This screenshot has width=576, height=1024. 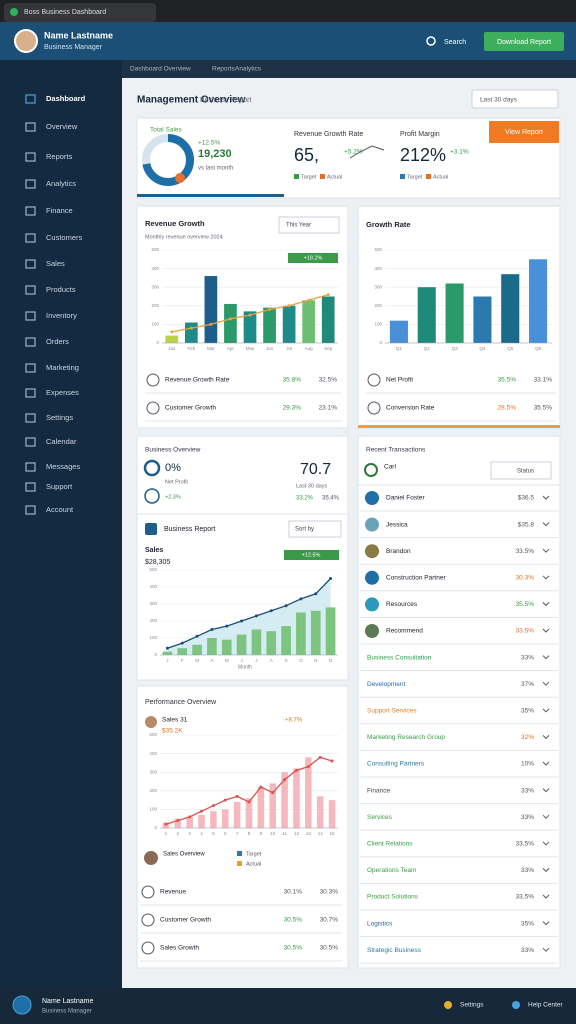 What do you see at coordinates (331, 499) in the screenshot?
I see `kpi-value: 35.4%` at bounding box center [331, 499].